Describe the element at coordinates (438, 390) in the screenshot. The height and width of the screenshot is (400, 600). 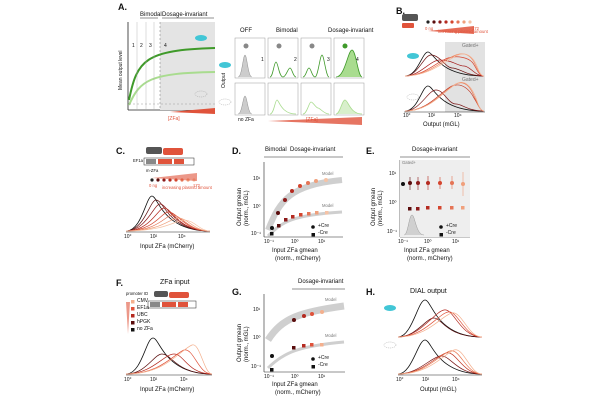
I see `h-x-axis-label: Output (mGL)` at that location.